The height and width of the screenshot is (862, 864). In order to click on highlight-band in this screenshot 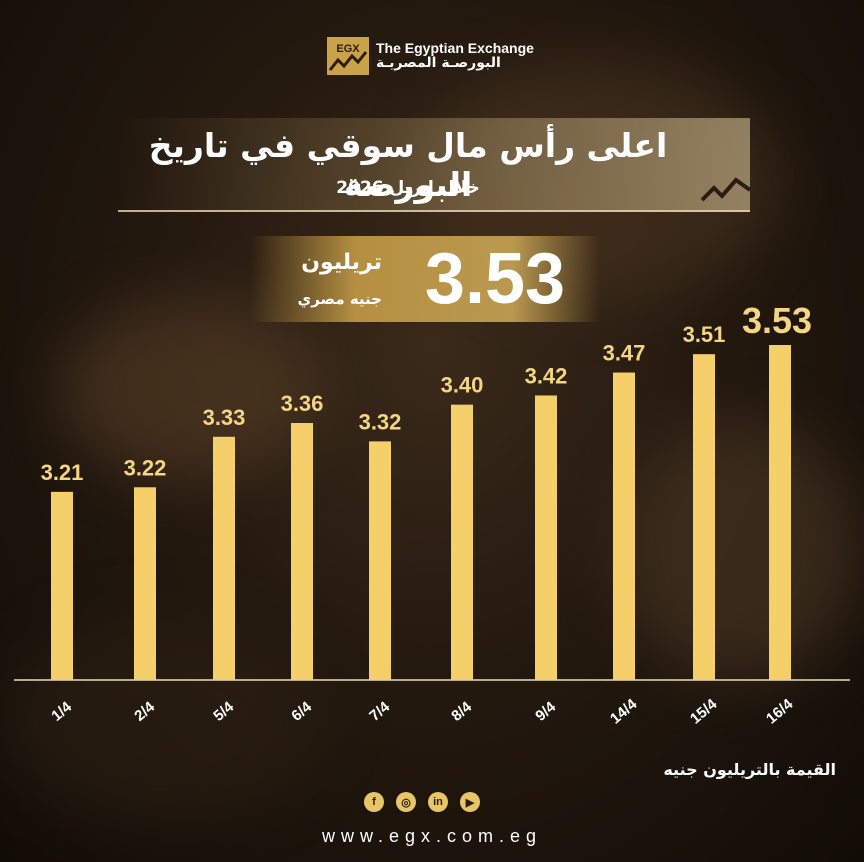, I will do `click(425, 279)`.